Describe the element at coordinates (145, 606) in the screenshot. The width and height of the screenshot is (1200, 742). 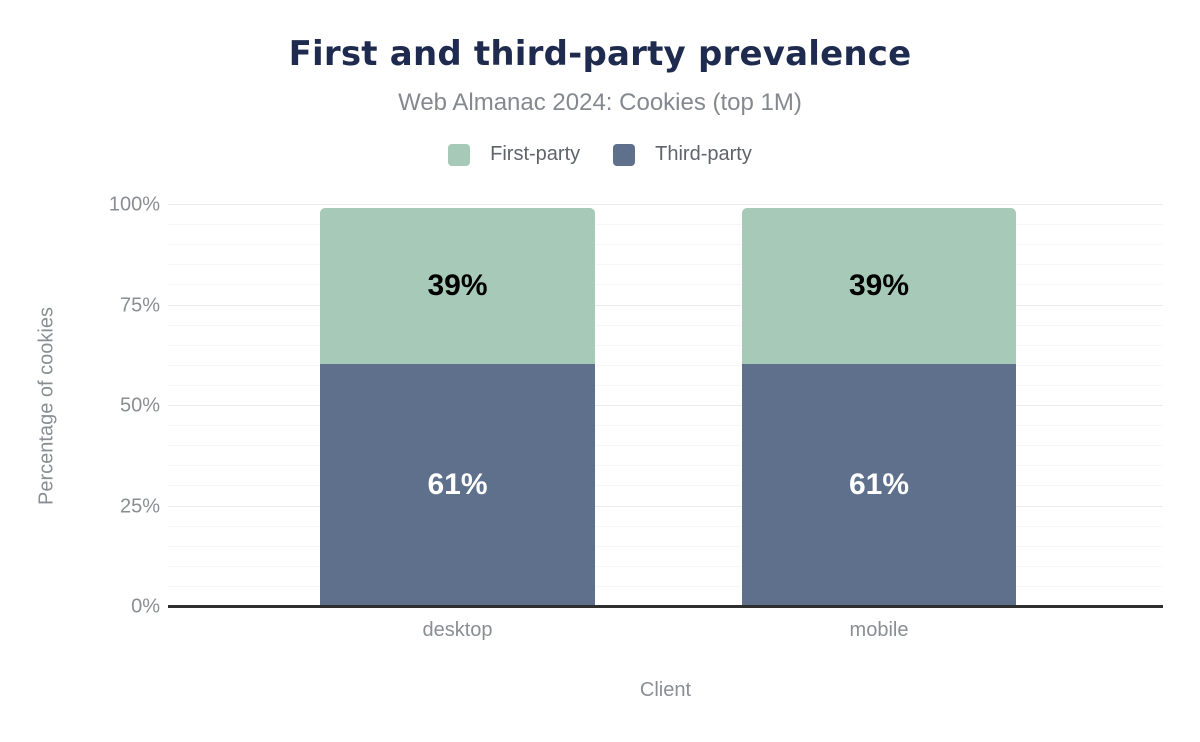
I see `y-tick-label: 0%` at that location.